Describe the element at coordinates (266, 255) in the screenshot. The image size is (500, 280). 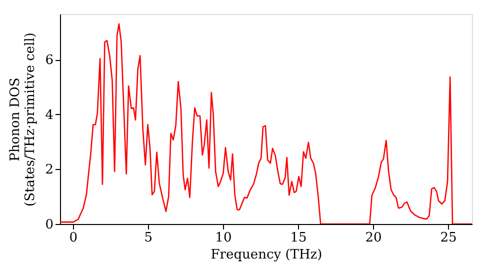
I see `x-axis-title: Frequency (THz)` at that location.